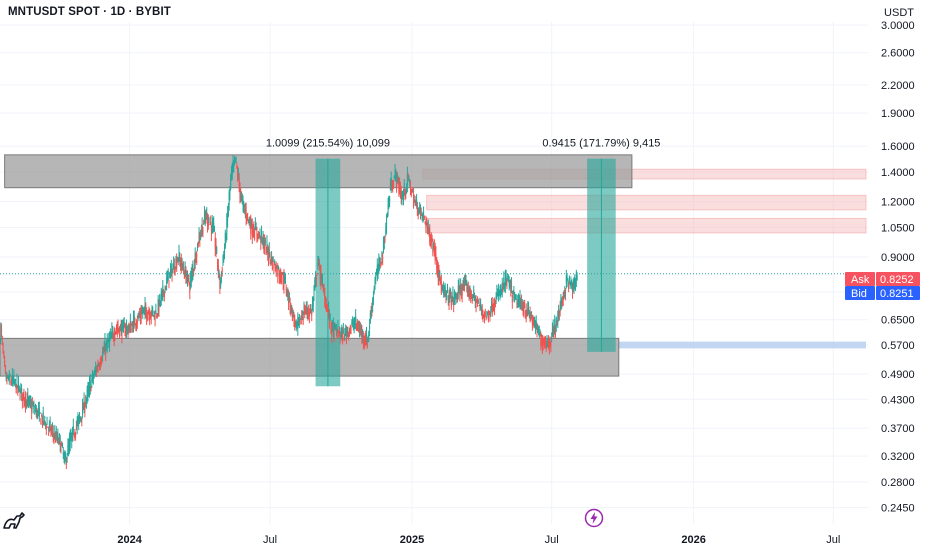 Image resolution: width=932 pixels, height=550 pixels. Describe the element at coordinates (899, 13) in the screenshot. I see `currency-label: USDT` at that location.